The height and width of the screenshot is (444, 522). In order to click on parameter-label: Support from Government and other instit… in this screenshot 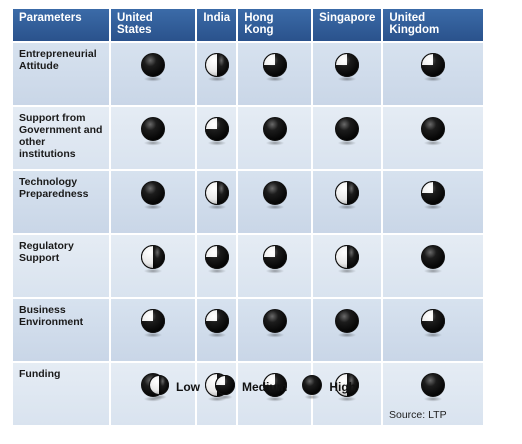, I will do `click(61, 138)`.